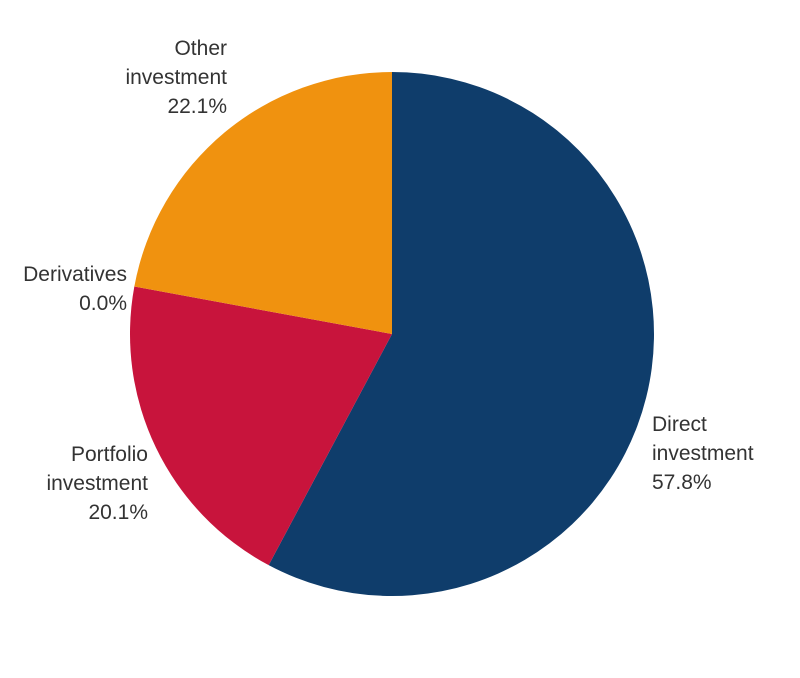  Describe the element at coordinates (75, 274) in the screenshot. I see `label-derivatives-line1: Derivatives` at that location.